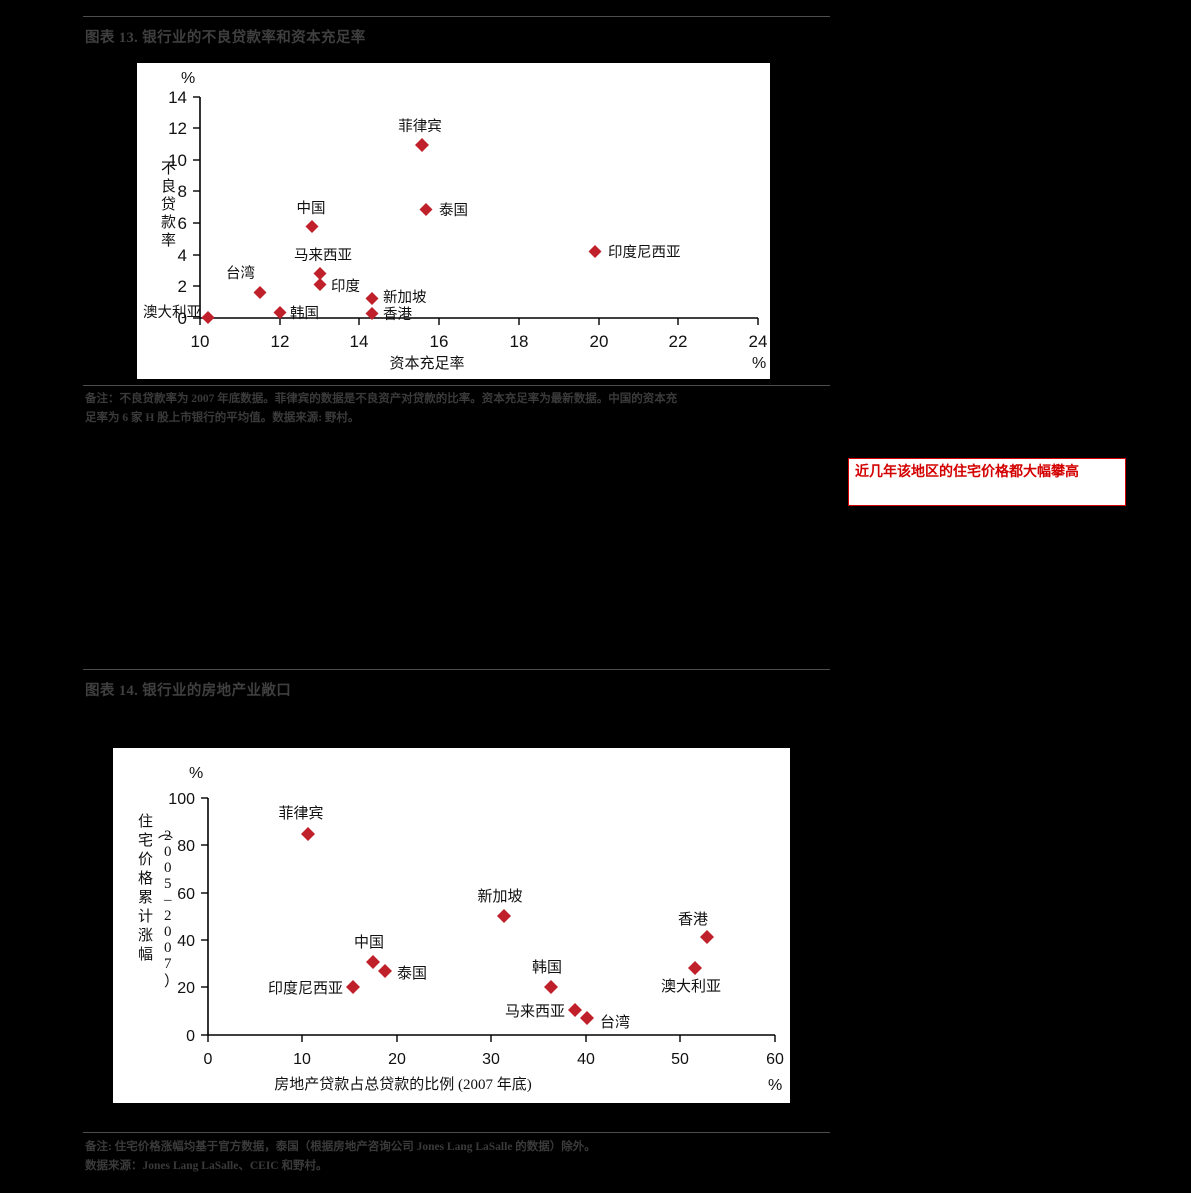 The width and height of the screenshot is (1191, 1193). Describe the element at coordinates (987, 482) in the screenshot. I see `callout-box: 近几年该地区的住宅价格都大幅攀高` at that location.